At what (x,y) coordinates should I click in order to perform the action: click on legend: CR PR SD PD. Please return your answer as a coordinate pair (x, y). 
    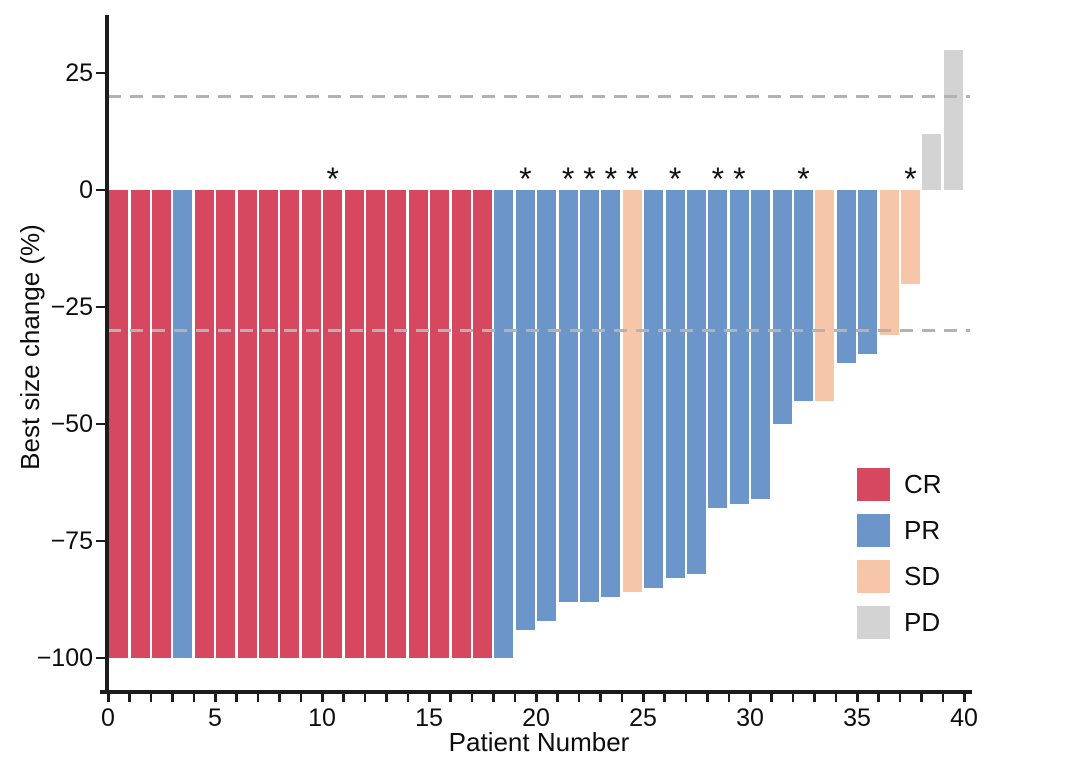
    Looking at the image, I should click on (899, 560).